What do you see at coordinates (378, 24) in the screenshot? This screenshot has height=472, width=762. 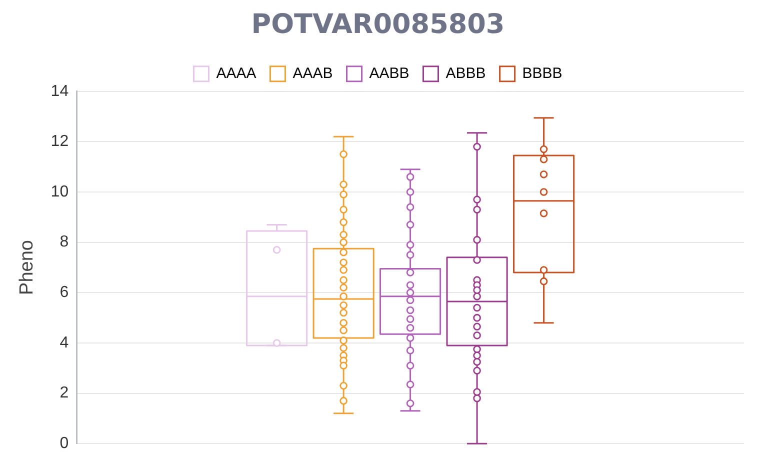 I see `chart-title: POTVAR0085803` at bounding box center [378, 24].